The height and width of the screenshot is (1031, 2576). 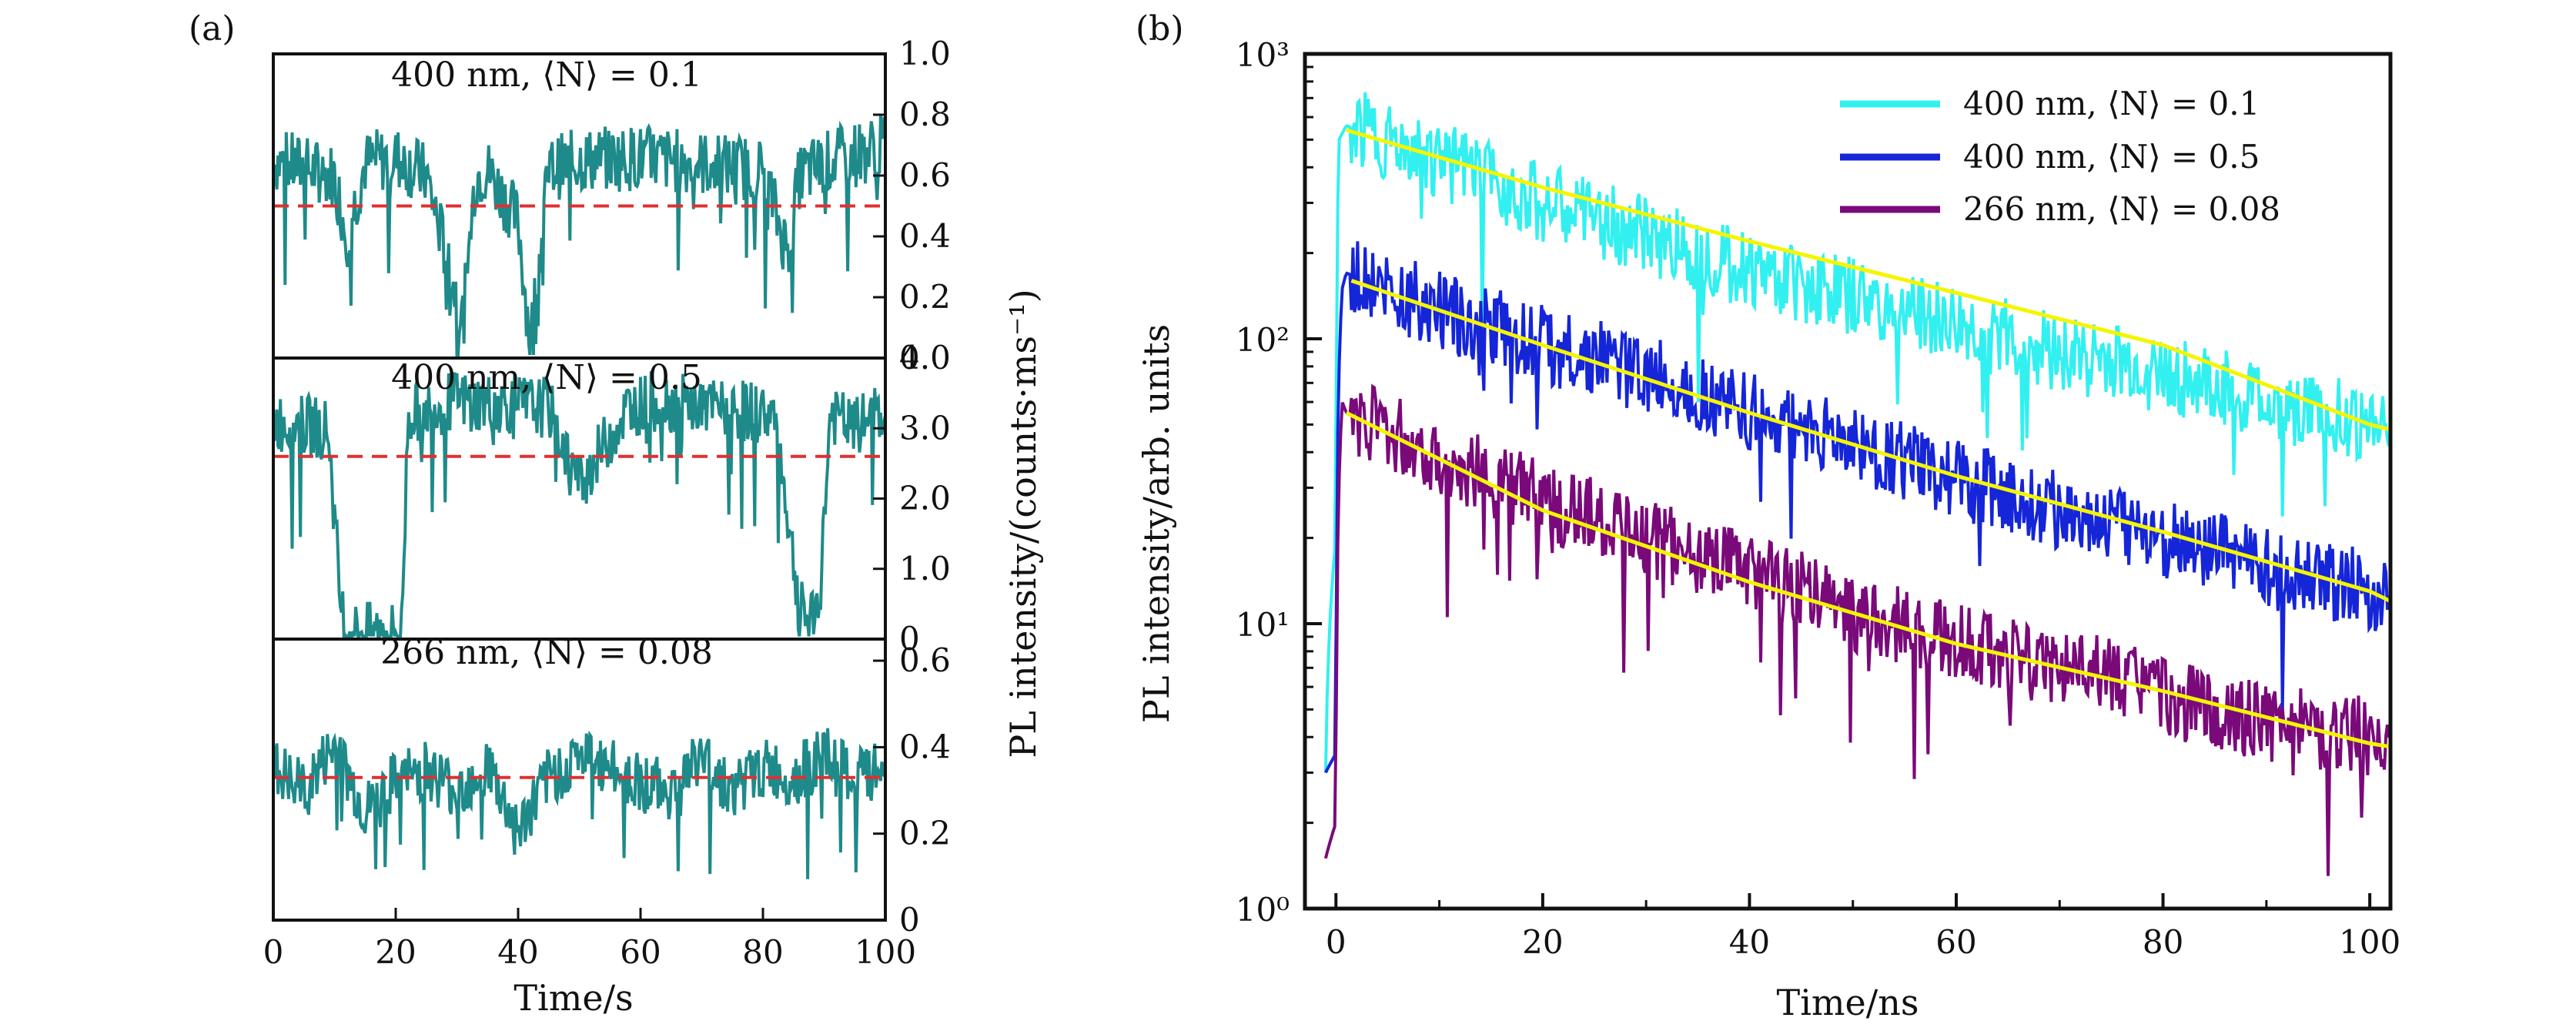 I want to click on legend-entry: 400 nm, ⟨N⟩ = 0.1, so click(x=2050, y=103).